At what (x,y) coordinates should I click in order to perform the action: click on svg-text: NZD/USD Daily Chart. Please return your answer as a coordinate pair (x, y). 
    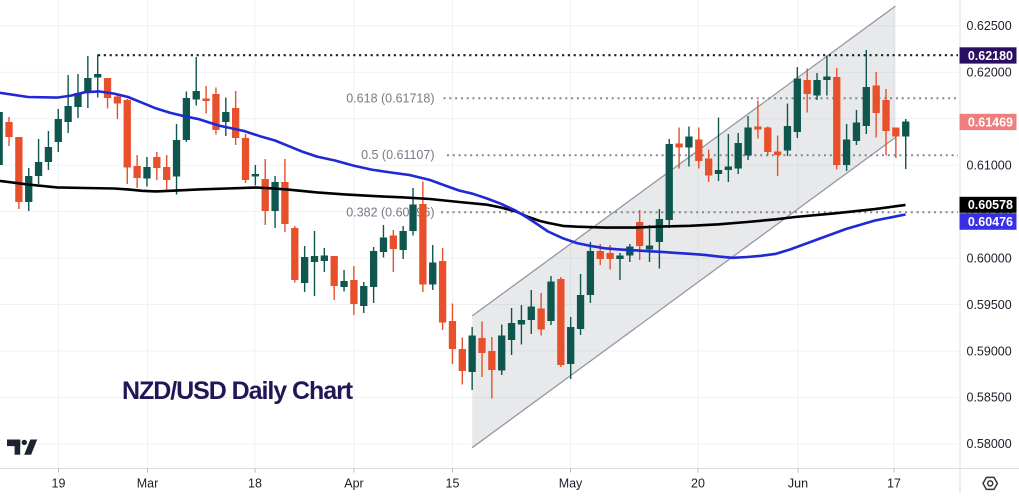
    Looking at the image, I should click on (238, 391).